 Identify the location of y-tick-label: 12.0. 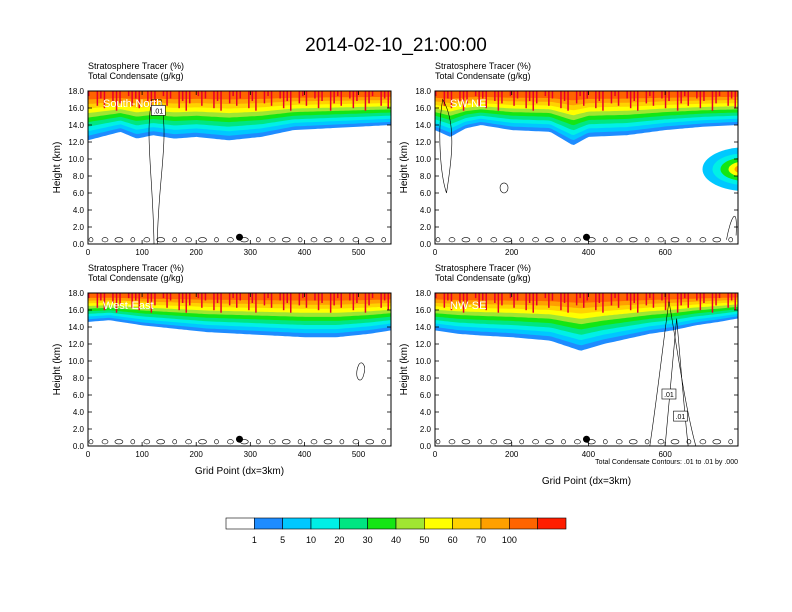
(76, 142).